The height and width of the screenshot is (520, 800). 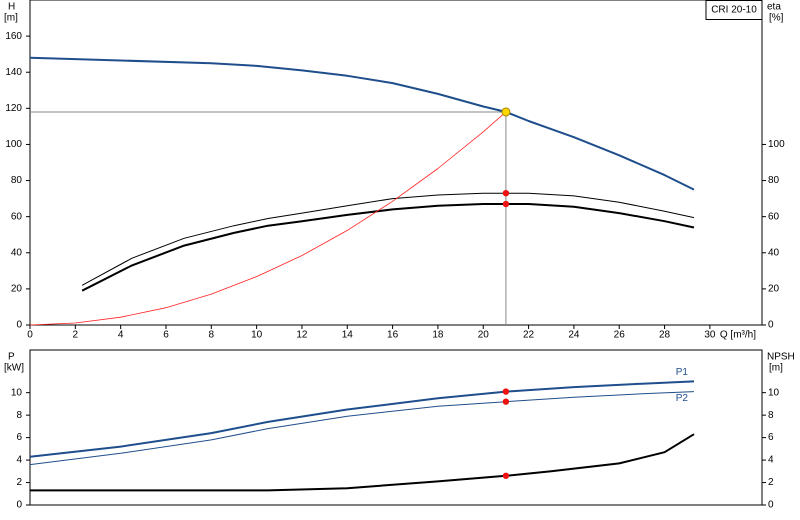 I want to click on y-tick-label: 40, so click(x=17, y=252).